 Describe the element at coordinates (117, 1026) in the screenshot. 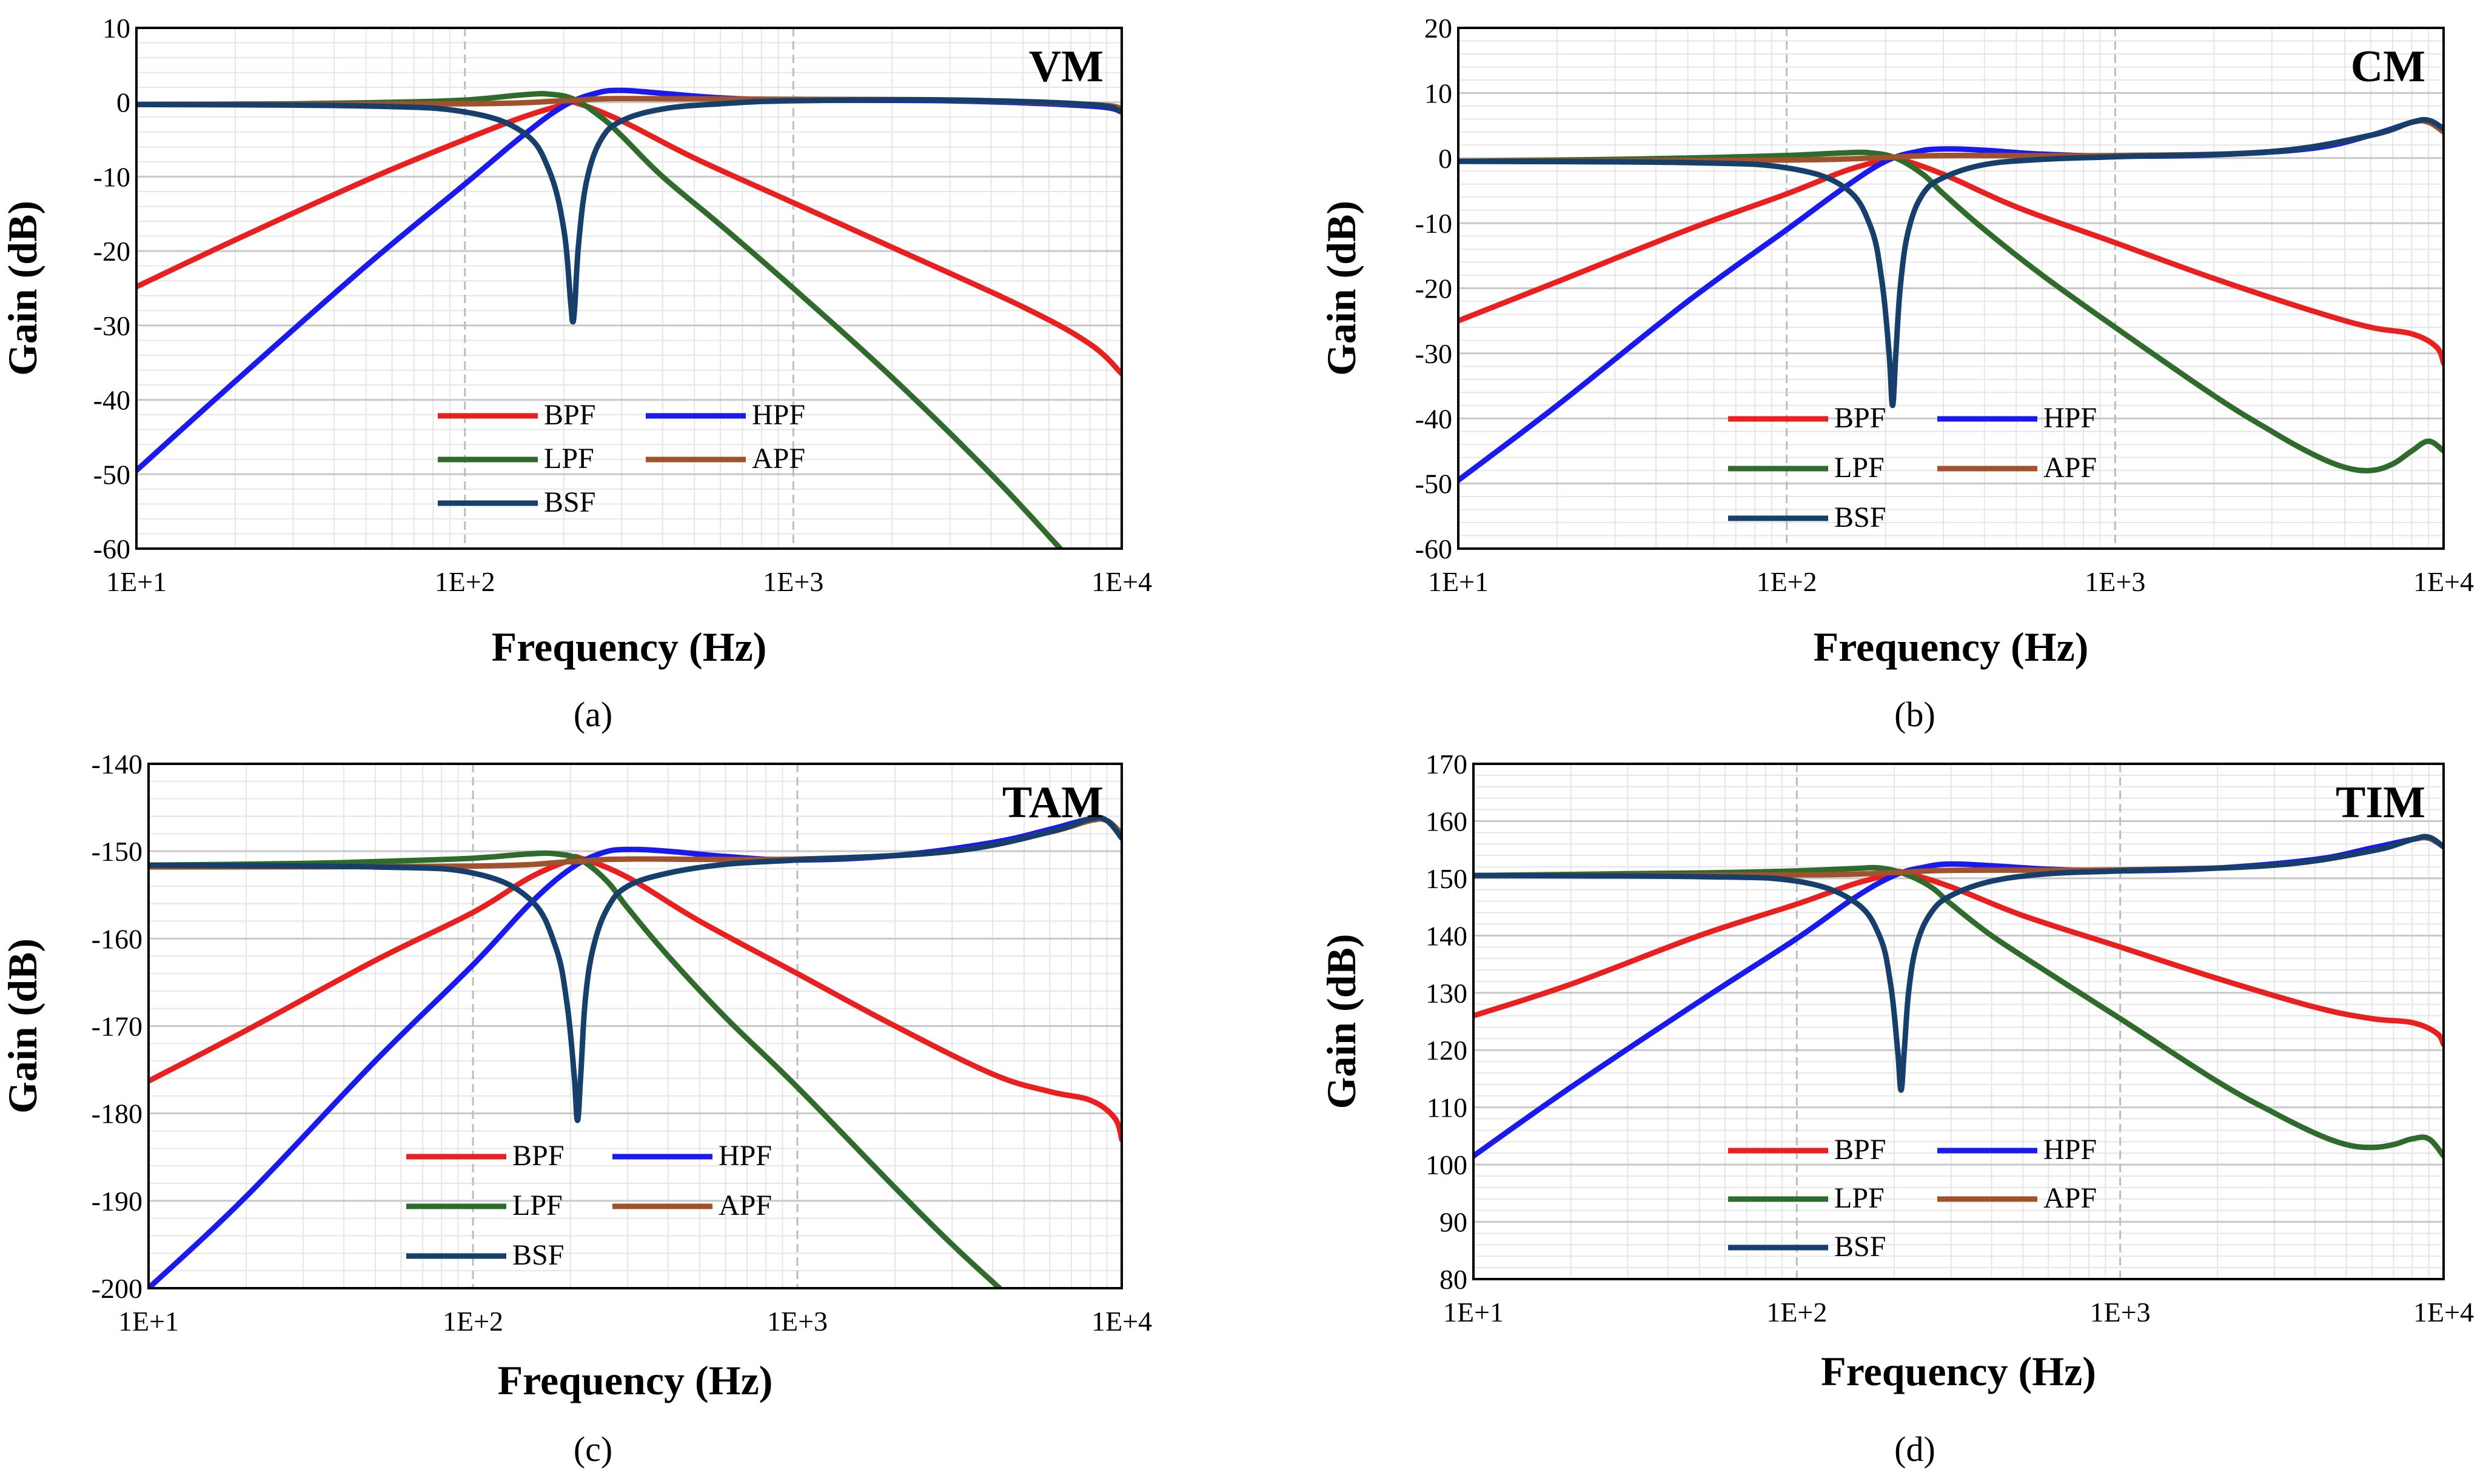

I see `y-tick-label: -170` at that location.